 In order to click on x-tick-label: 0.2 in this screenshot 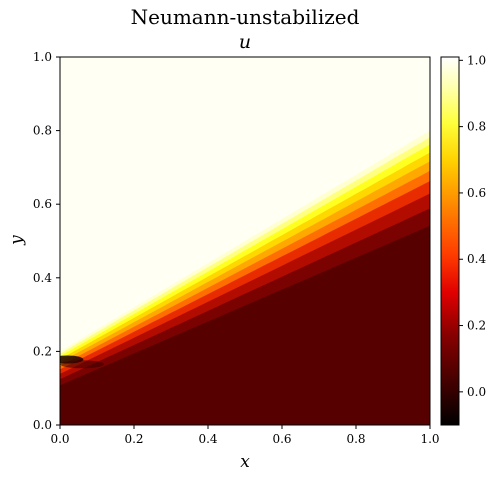, I will do `click(133, 439)`.